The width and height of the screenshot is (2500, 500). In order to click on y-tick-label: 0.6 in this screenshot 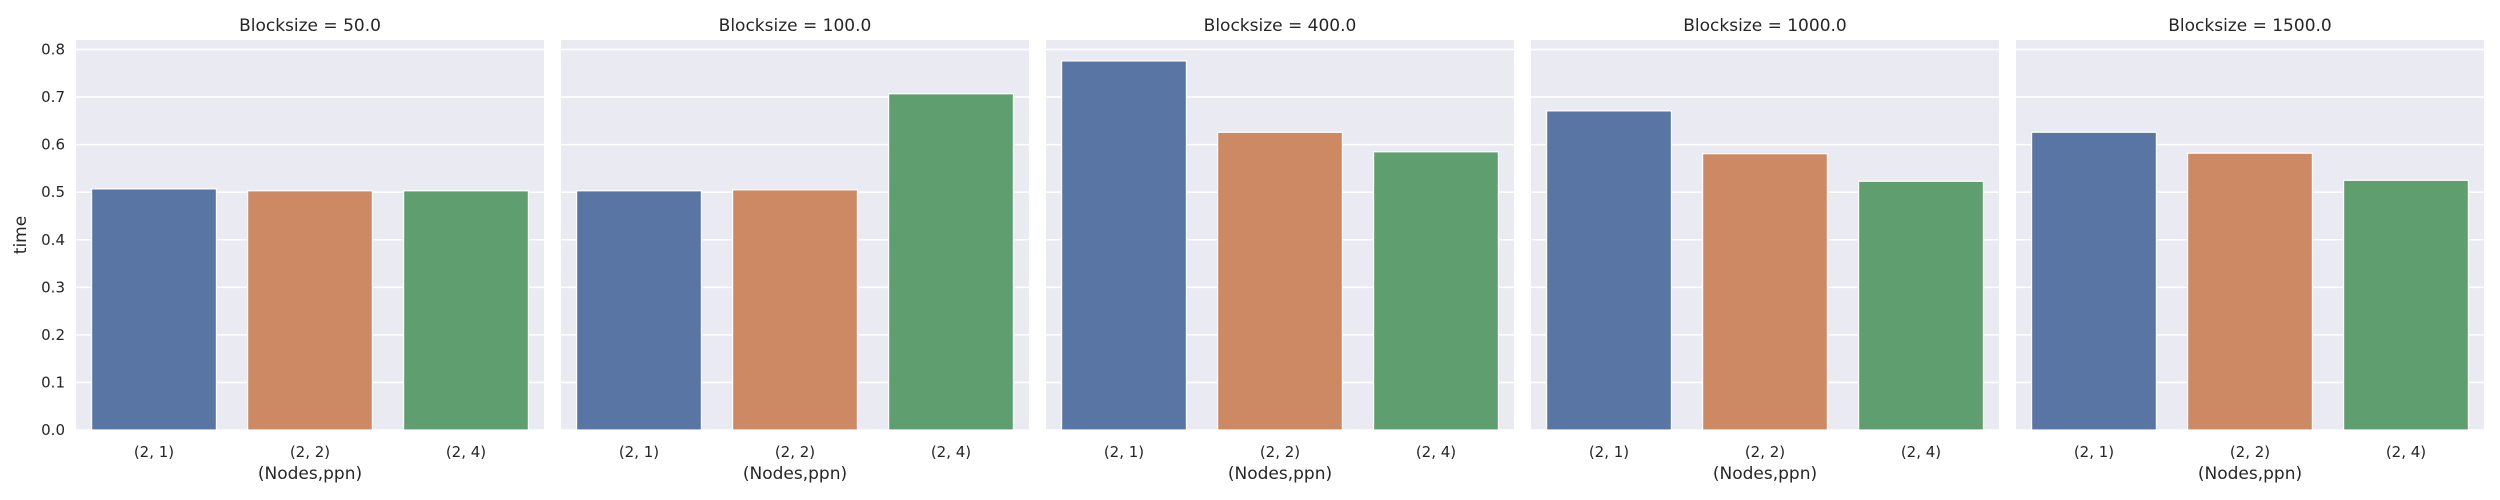, I will do `click(53, 145)`.